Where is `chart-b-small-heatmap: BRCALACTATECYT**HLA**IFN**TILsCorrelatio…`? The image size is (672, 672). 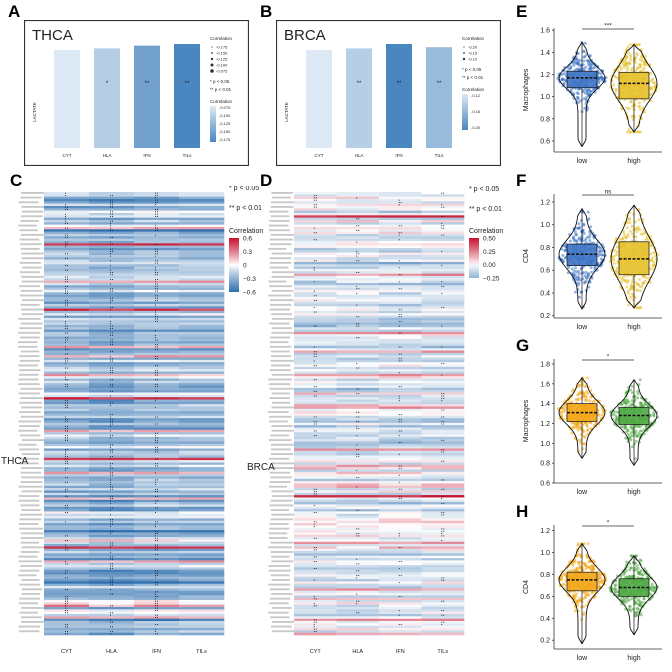 chart-b-small-heatmap: BRCALACTATECYT**HLA**IFN**TILsCorrelatio… is located at coordinates (388, 93).